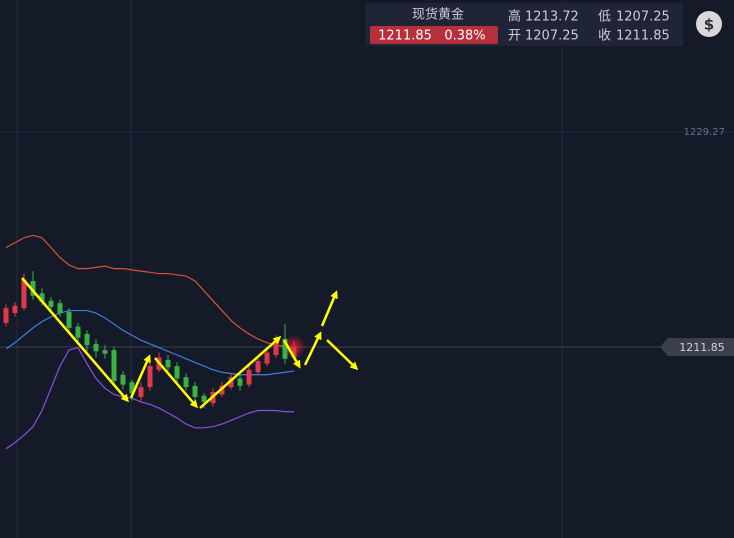 This screenshot has height=538, width=734. I want to click on currency-button: $, so click(709, 24).